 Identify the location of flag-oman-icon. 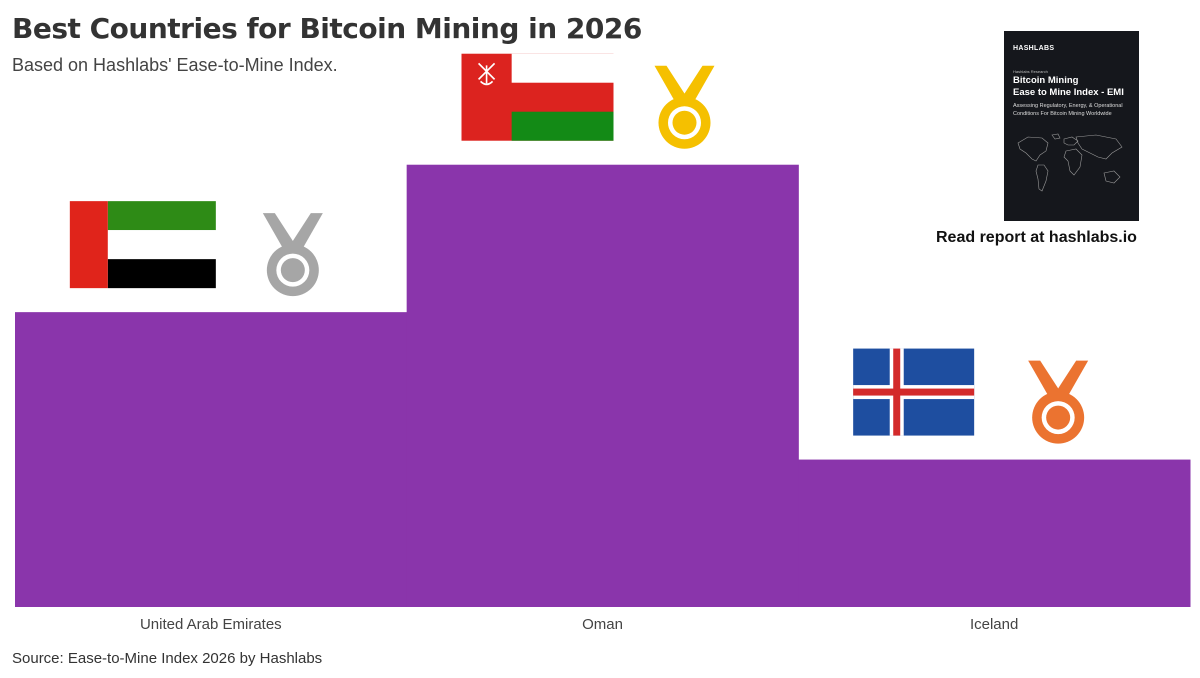
(537, 97).